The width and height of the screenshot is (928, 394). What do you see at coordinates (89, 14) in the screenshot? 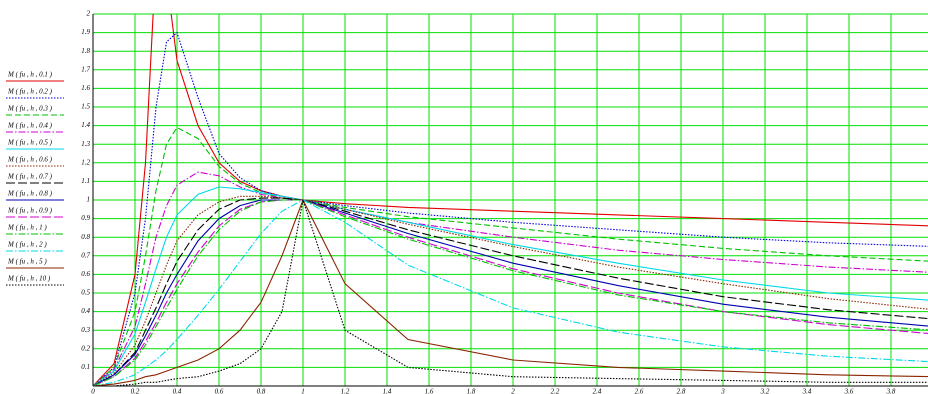
I see `y-tick-label: 2` at bounding box center [89, 14].